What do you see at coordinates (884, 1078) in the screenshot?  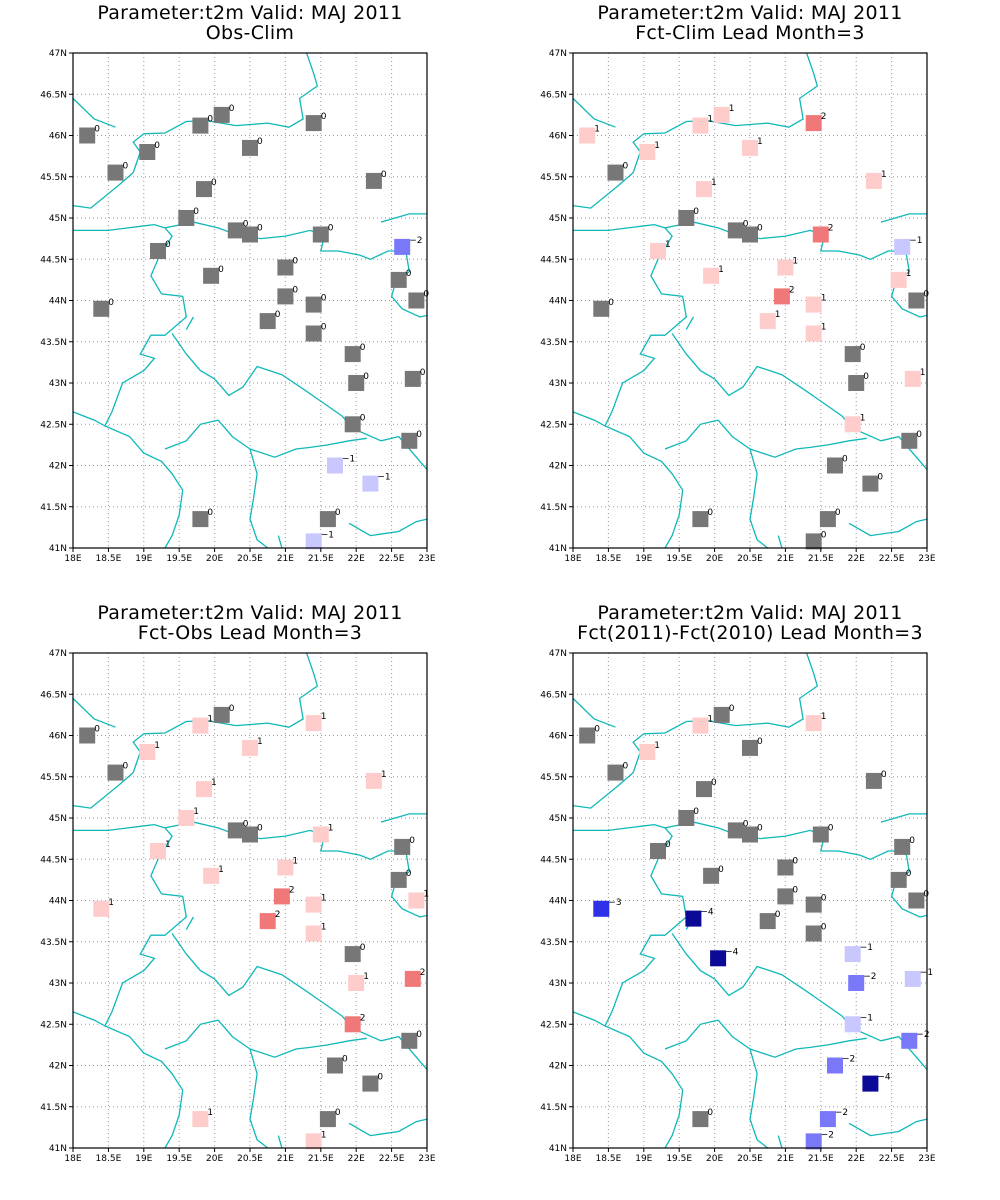 I see `station-value-label: −4` at bounding box center [884, 1078].